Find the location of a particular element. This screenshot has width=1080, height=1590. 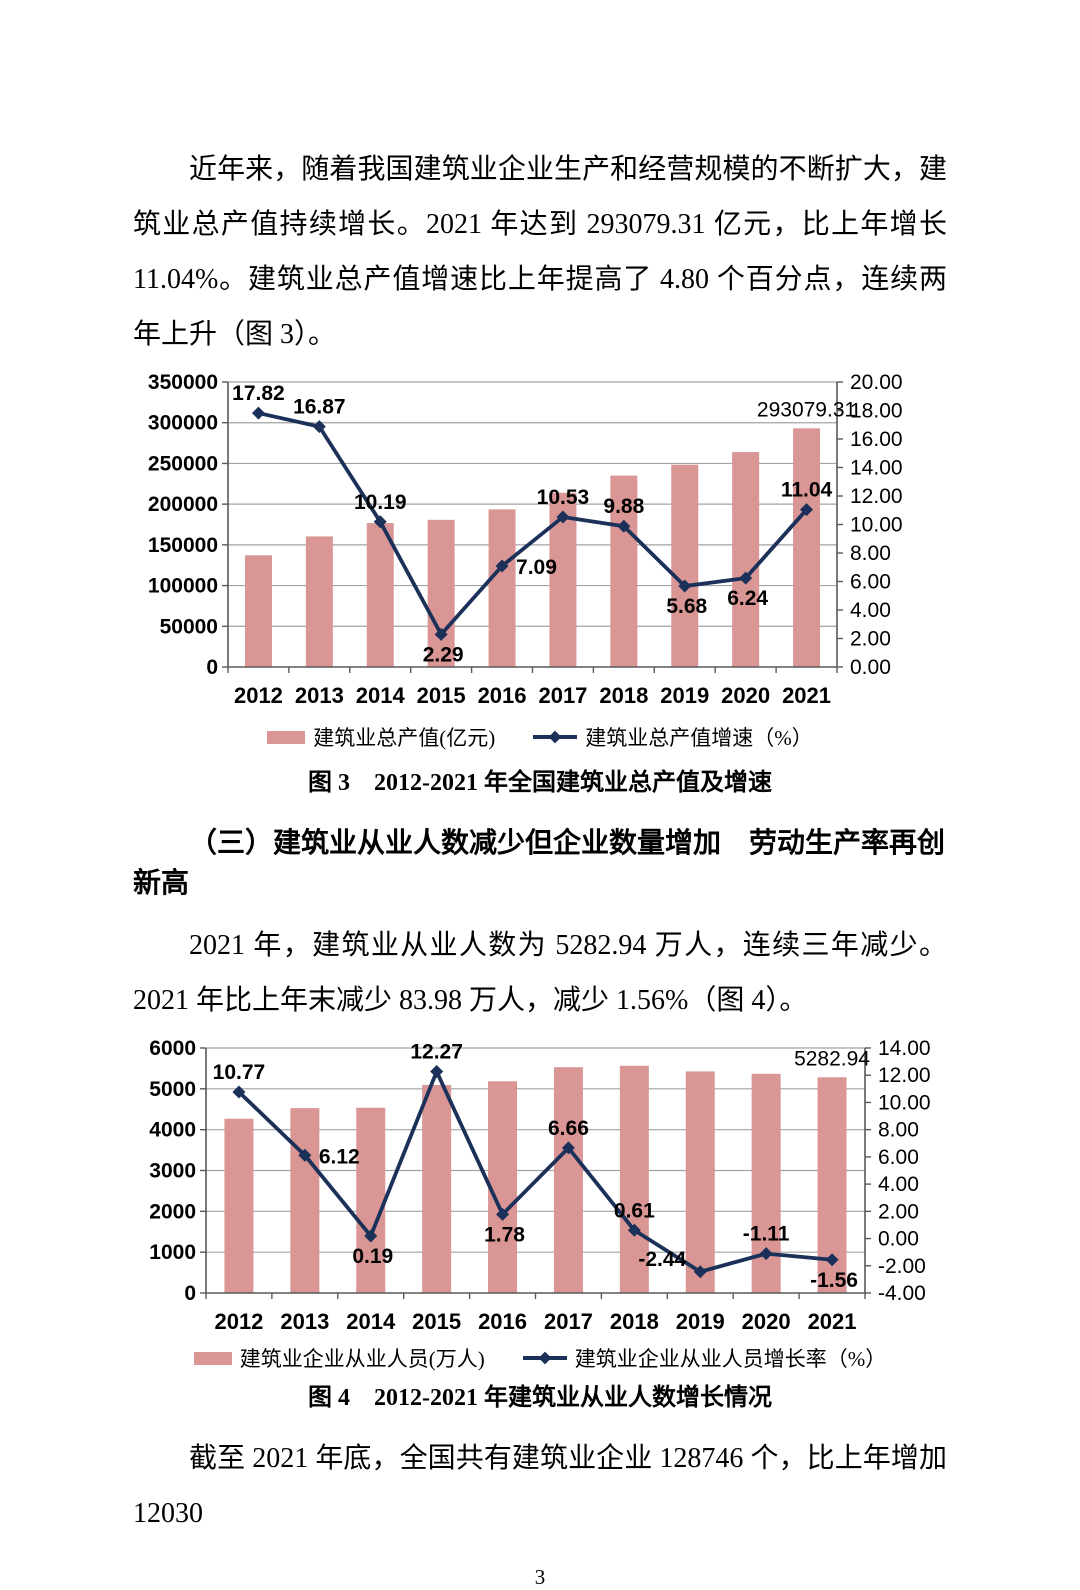

svg-text: 10.77 is located at coordinates (239, 1072).